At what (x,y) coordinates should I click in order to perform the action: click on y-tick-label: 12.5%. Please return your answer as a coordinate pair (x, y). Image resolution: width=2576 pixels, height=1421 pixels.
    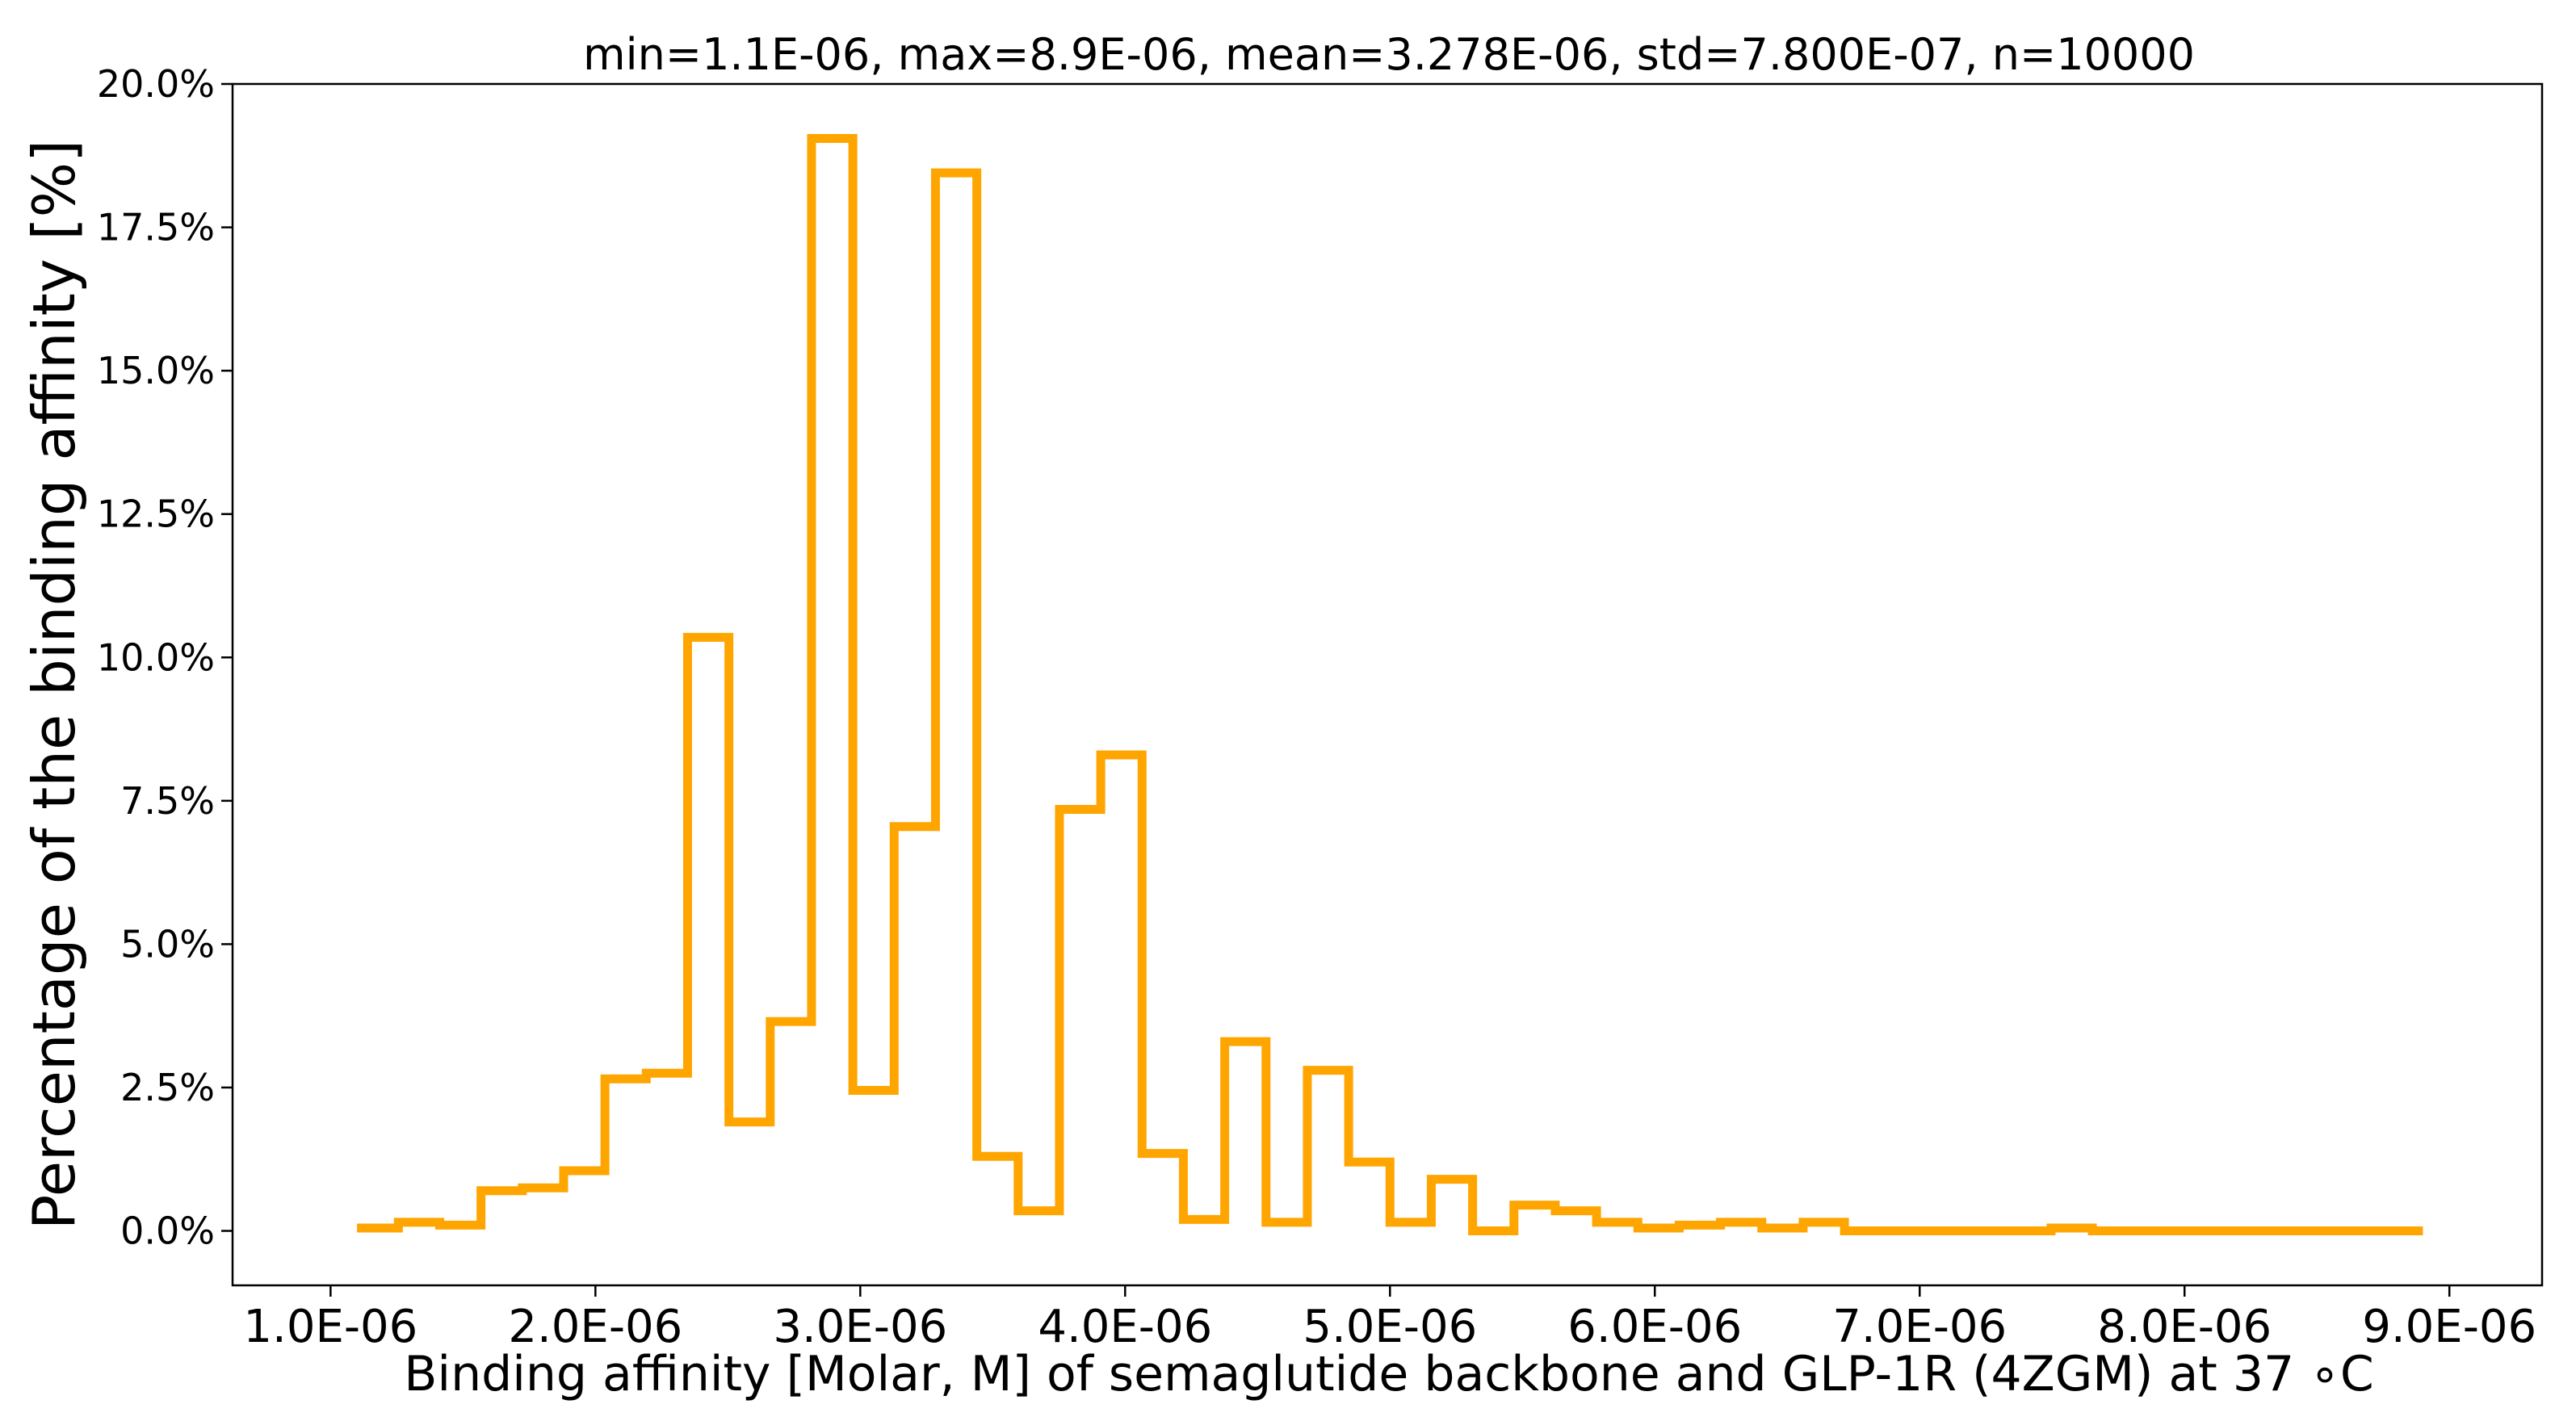
    Looking at the image, I should click on (156, 514).